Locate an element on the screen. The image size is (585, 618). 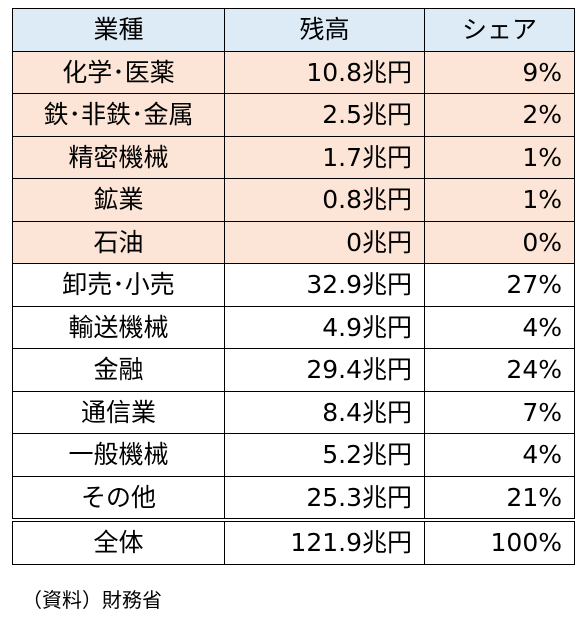
balance-cell: 2.5兆円 is located at coordinates (324, 115).